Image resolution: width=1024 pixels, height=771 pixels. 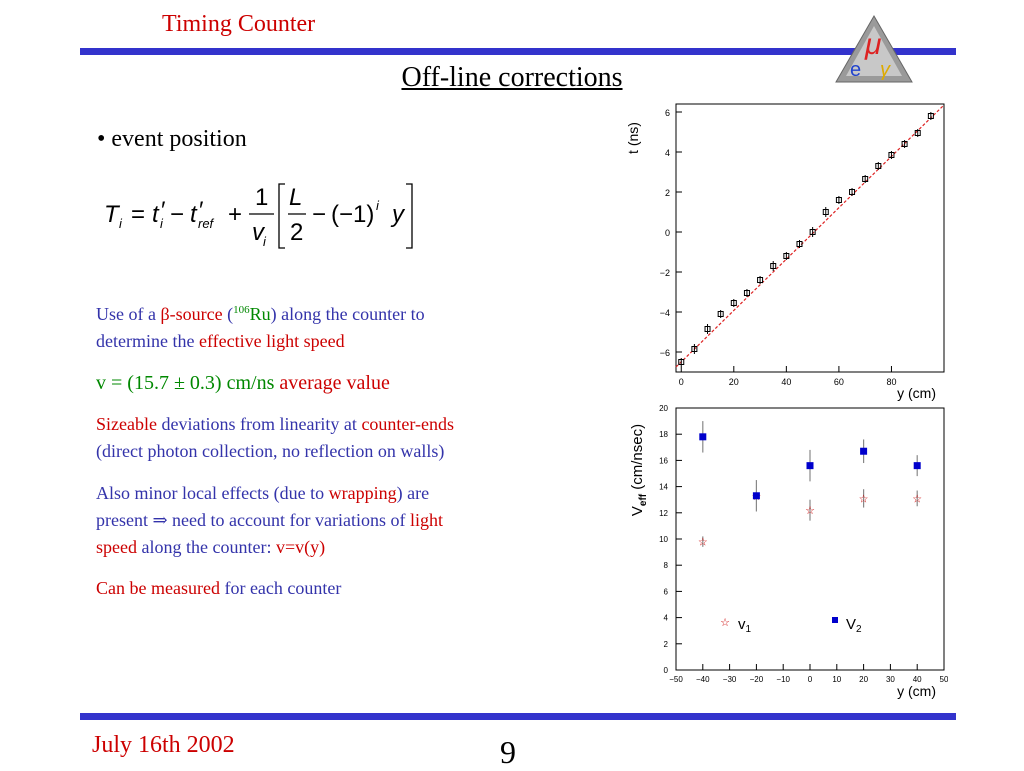 What do you see at coordinates (810, 679) in the screenshot?
I see `chart2-xtick-label: 0` at bounding box center [810, 679].